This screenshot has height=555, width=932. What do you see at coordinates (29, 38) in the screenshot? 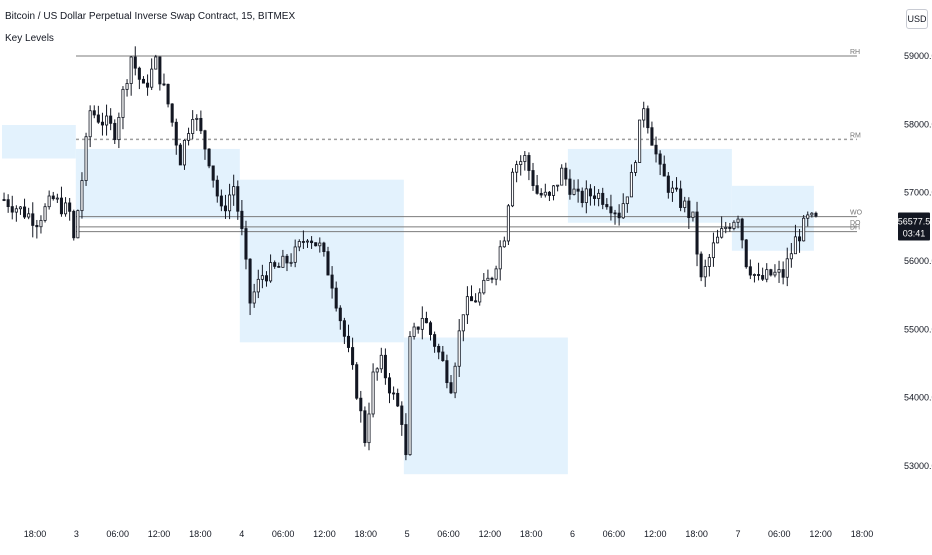
I see `indicator-label: Key Levels` at bounding box center [29, 38].